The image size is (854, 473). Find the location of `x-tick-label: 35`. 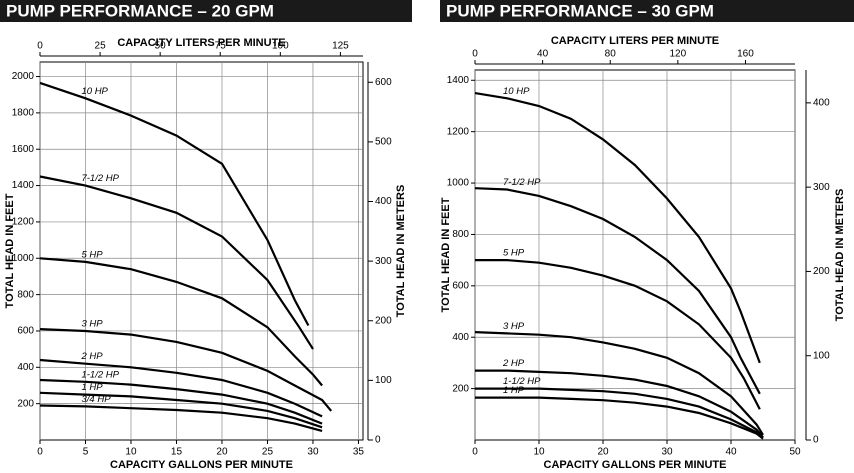

x-tick-label: 35 is located at coordinates (359, 452).